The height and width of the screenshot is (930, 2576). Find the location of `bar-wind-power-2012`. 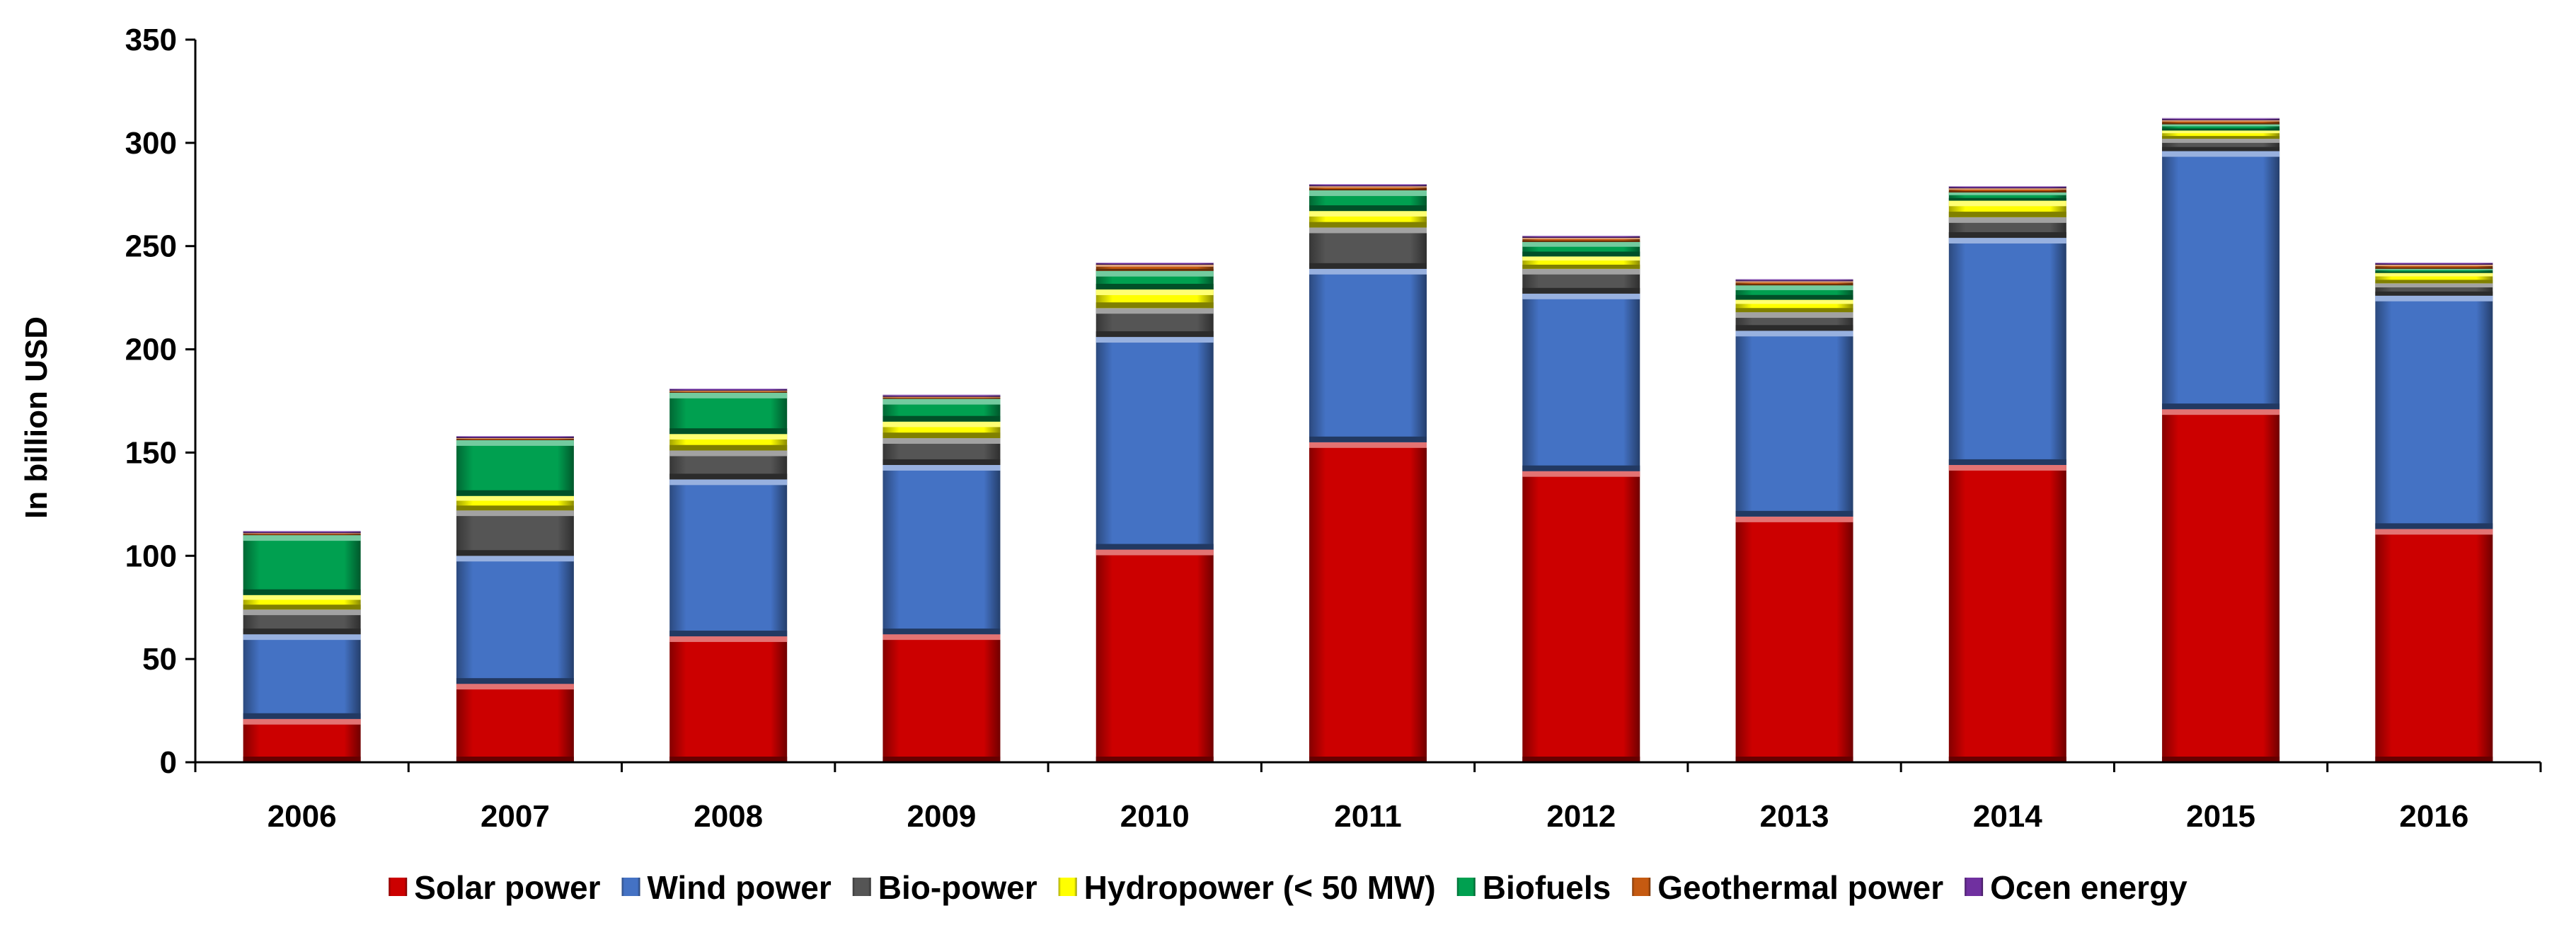

bar-wind-power-2012 is located at coordinates (1581, 382).